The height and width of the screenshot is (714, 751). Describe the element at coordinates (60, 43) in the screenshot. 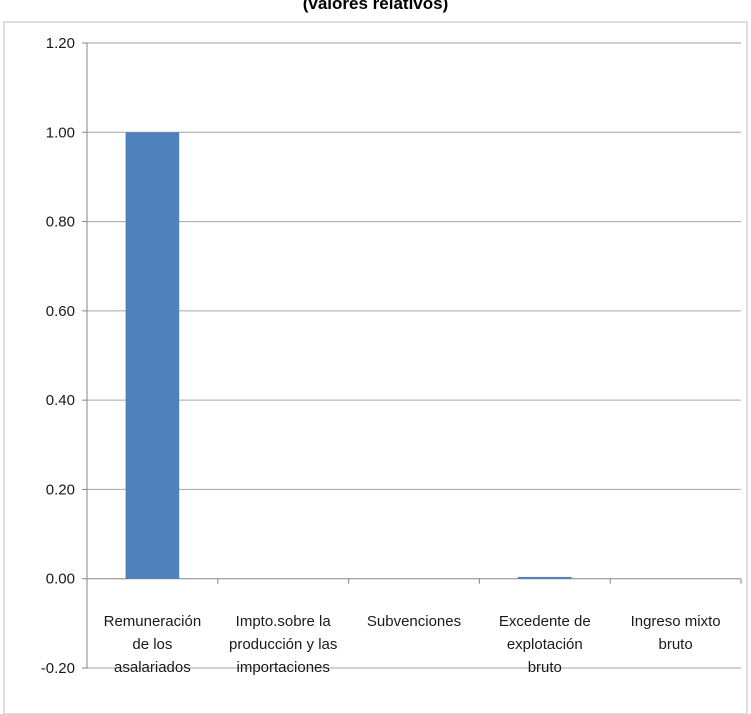

I see `y-tick-label: 1.20` at that location.